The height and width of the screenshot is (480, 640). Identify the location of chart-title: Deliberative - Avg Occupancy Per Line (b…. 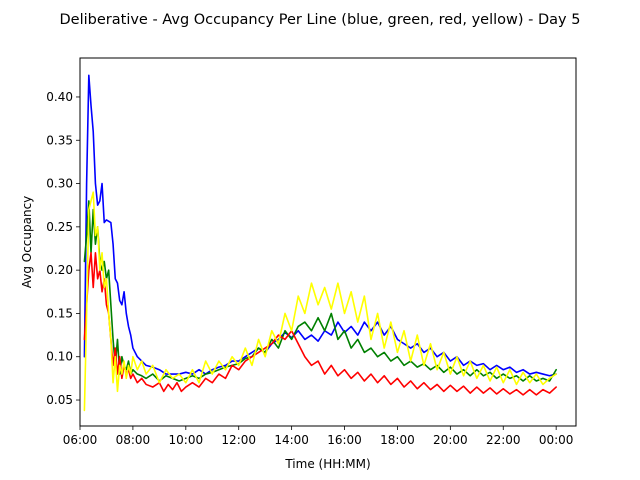
(320, 20).